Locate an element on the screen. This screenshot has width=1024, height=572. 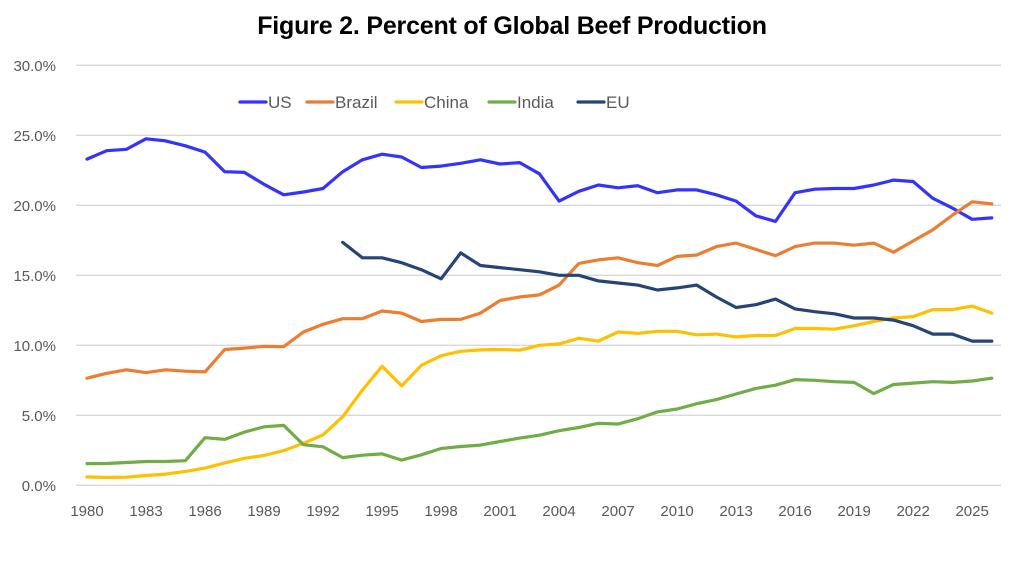
y-axis-tick-labels: 0.0% 5.0% 10.0% 15.0% 20.0% 25.0% 30.0% is located at coordinates (34, 276).